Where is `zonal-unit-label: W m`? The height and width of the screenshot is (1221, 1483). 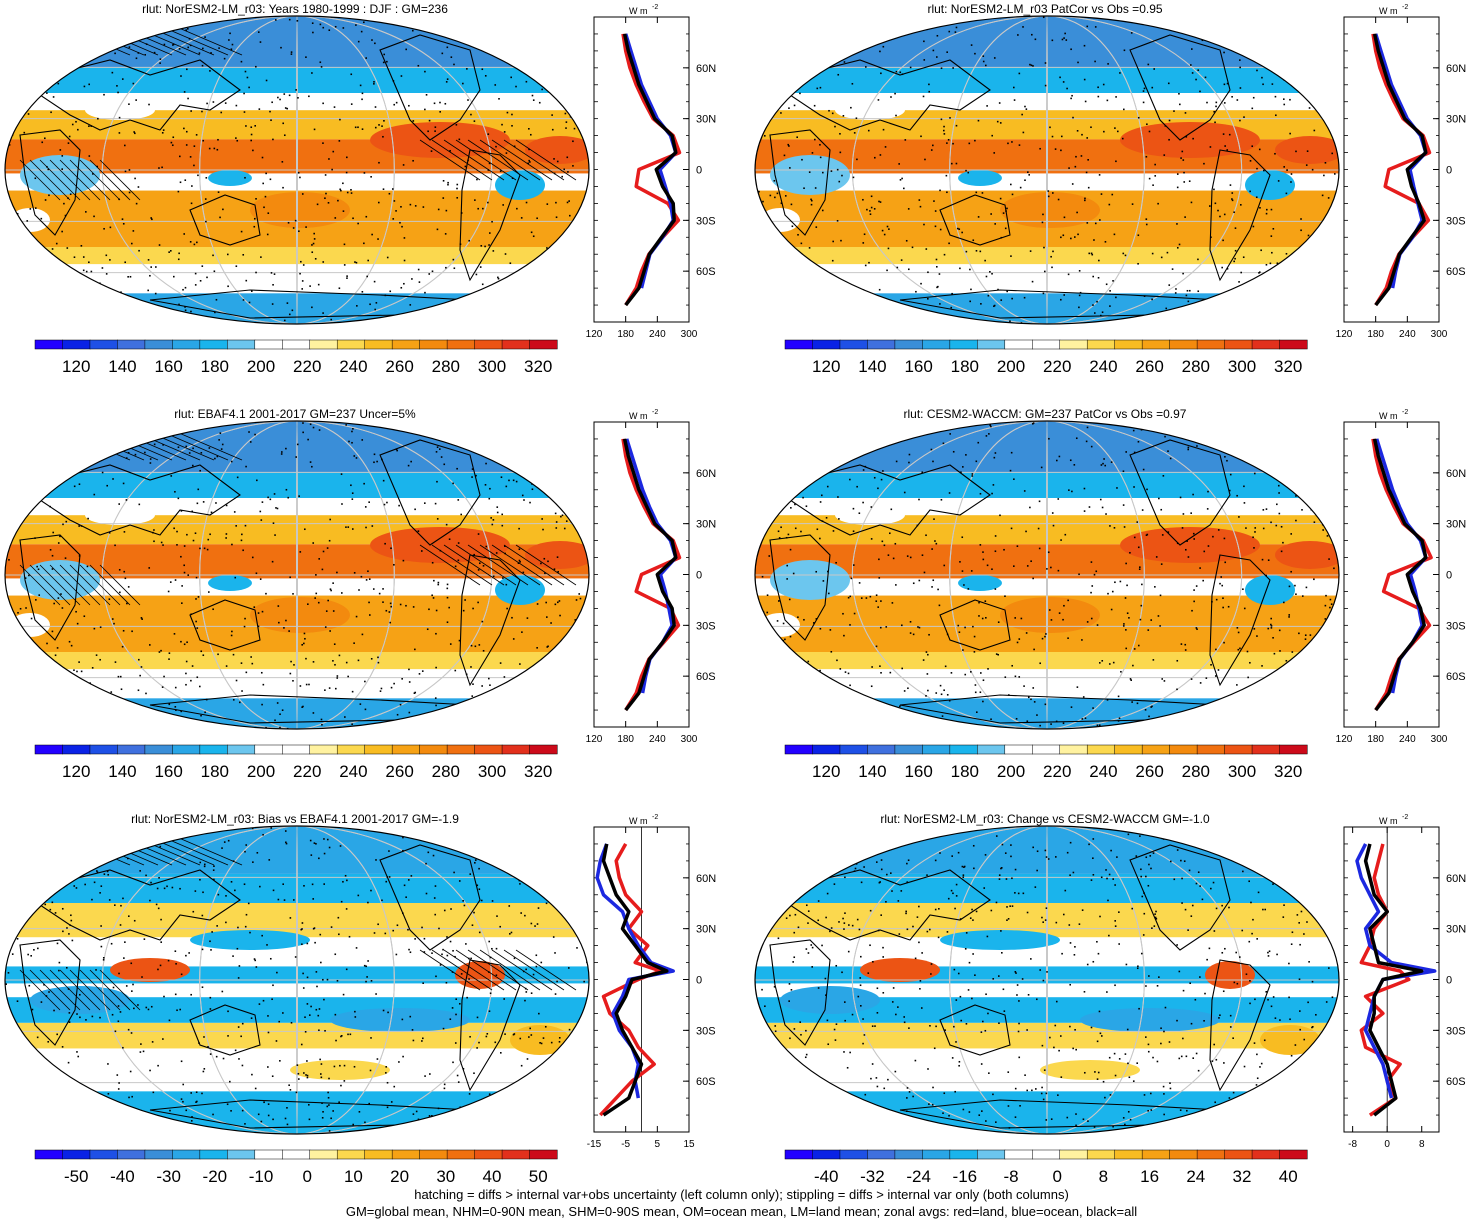 zonal-unit-label: W m is located at coordinates (638, 11).